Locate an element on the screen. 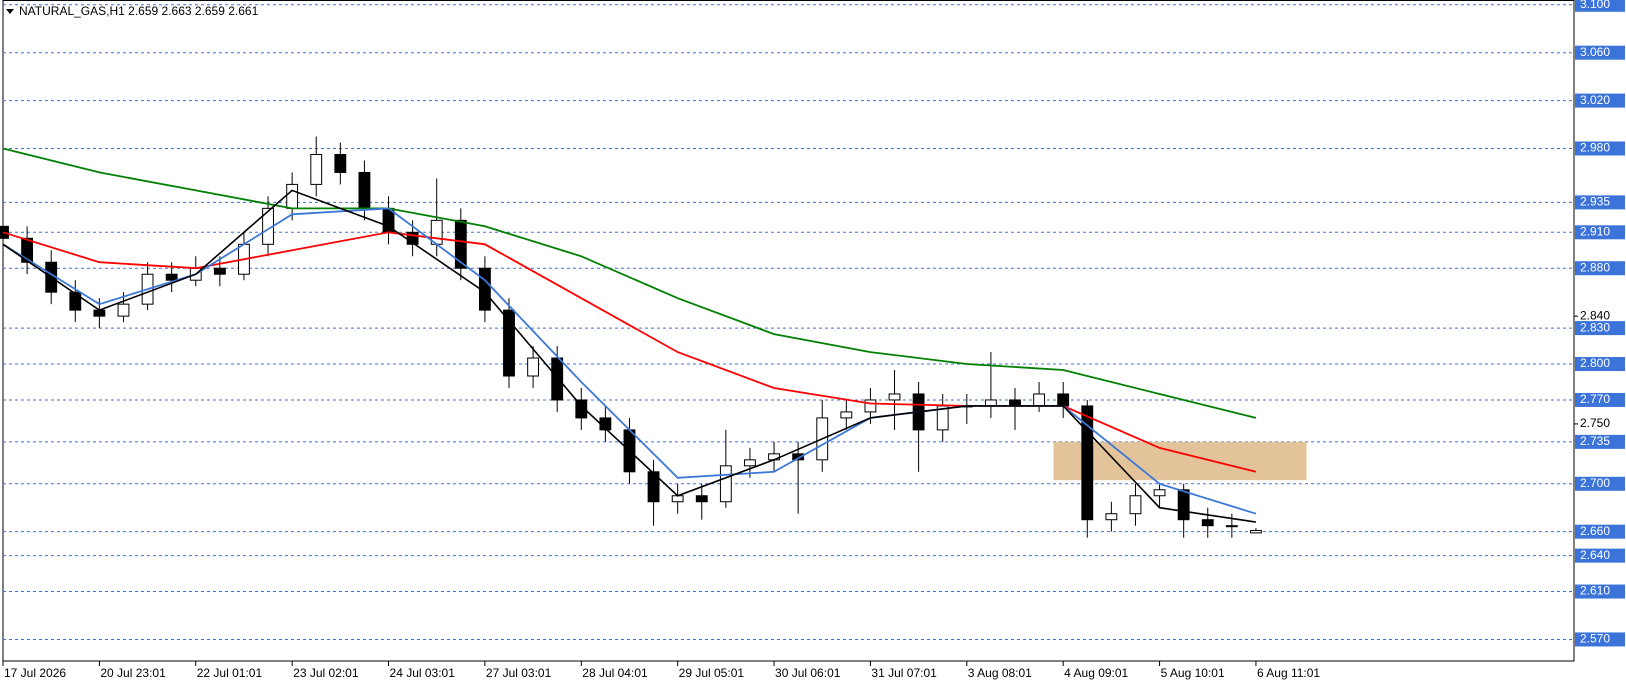 The height and width of the screenshot is (684, 1626). x-tick-label: 4 Aug 09:01 is located at coordinates (1096, 673).